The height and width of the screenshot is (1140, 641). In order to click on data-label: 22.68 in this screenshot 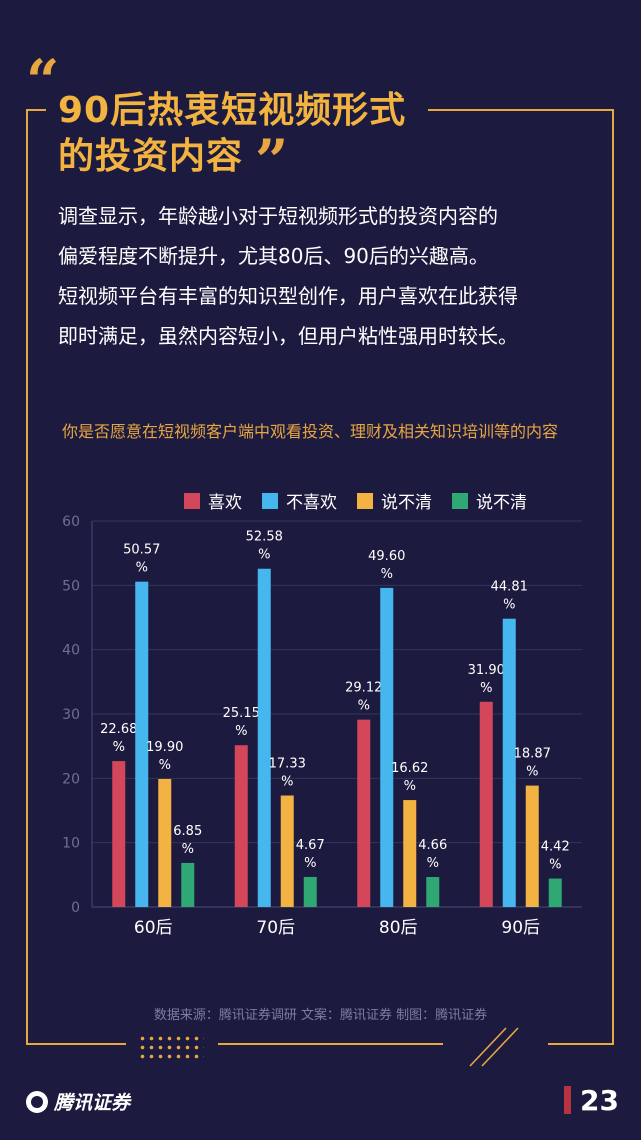, I will do `click(118, 729)`.